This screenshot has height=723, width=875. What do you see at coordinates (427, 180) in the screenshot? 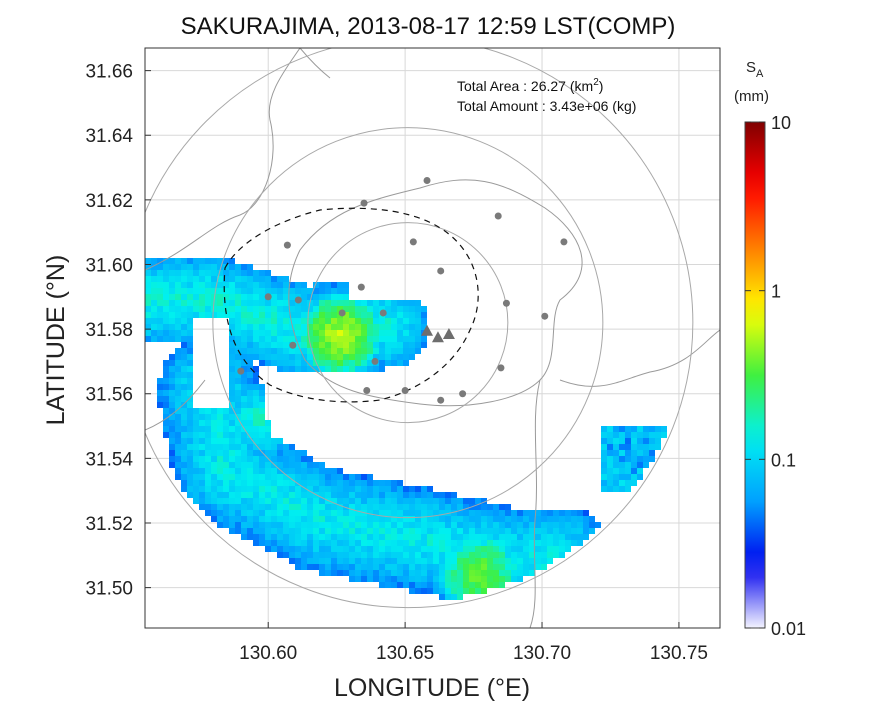
I see `station-marker` at bounding box center [427, 180].